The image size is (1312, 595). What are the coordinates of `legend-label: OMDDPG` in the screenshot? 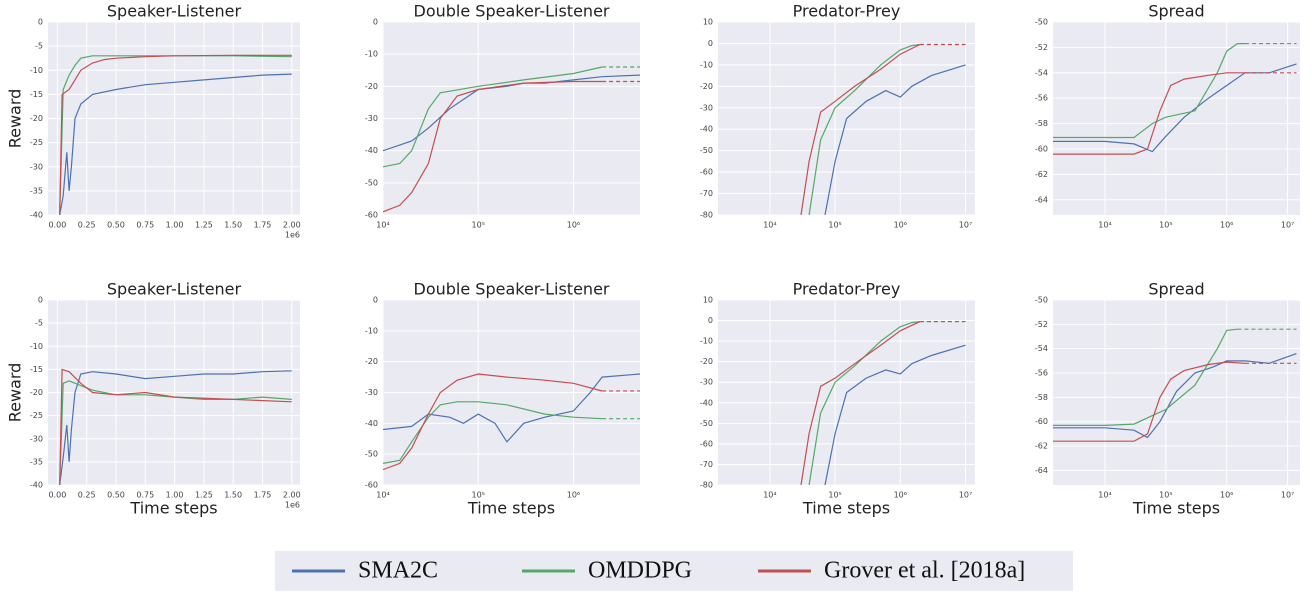 It's located at (640, 571).